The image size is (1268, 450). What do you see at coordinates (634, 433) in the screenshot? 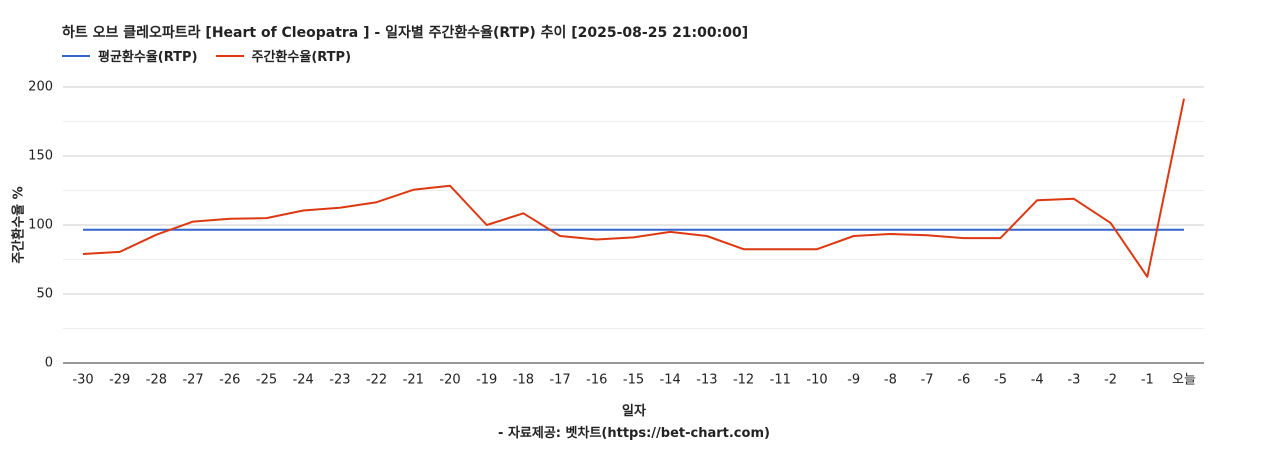
I see `source-credit: - 자료제공: 벳차트(https://bet-chart.com)` at bounding box center [634, 433].